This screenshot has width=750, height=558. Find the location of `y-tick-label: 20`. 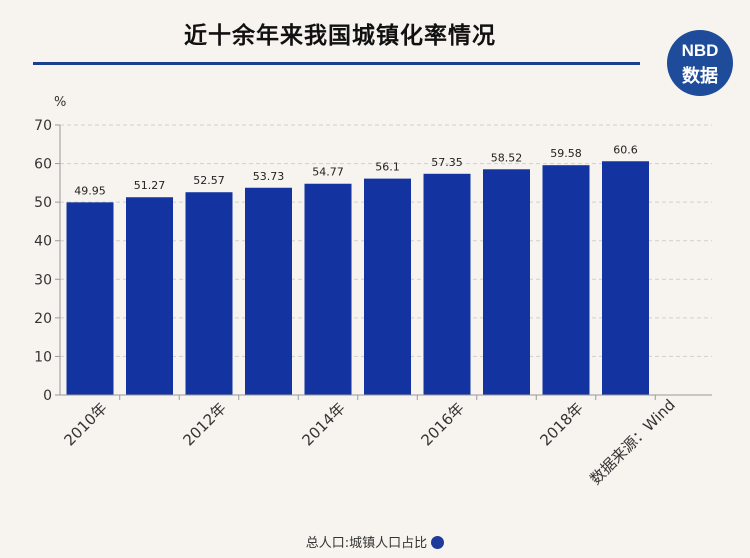

y-tick-label: 20 is located at coordinates (43, 319).